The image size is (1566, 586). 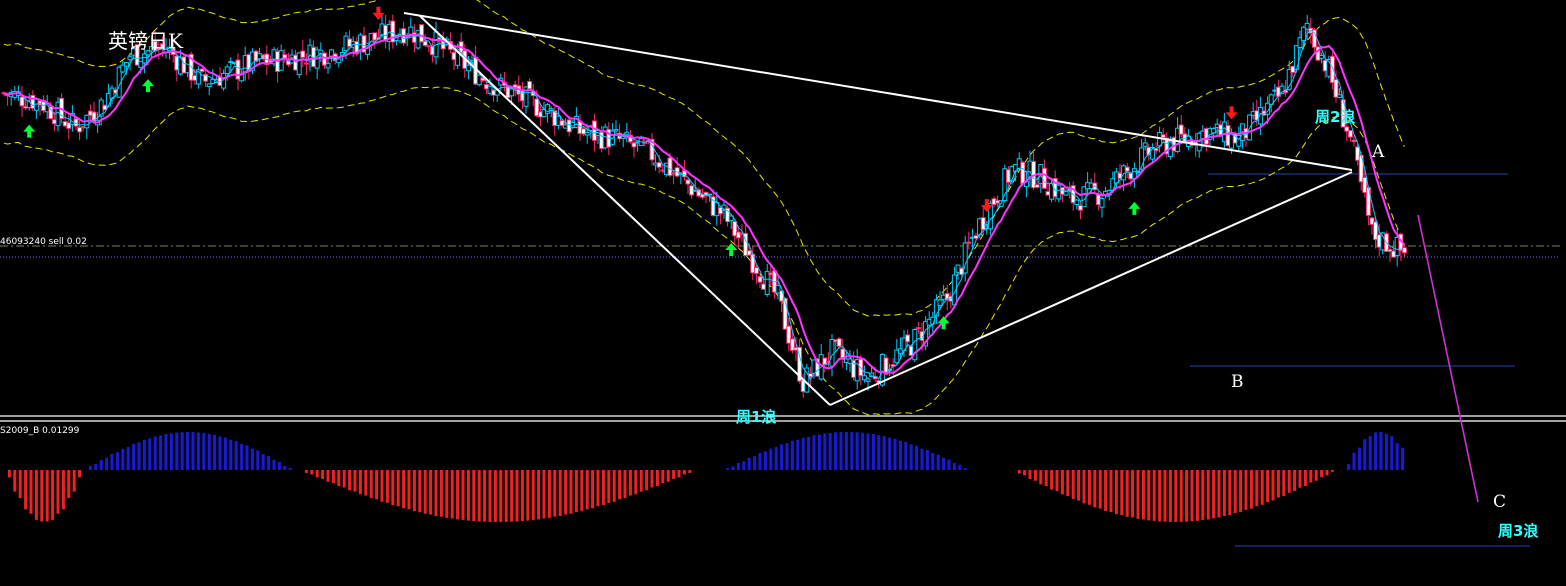 I want to click on indicator-label: S2009_B 0.01299, so click(x=40, y=431).